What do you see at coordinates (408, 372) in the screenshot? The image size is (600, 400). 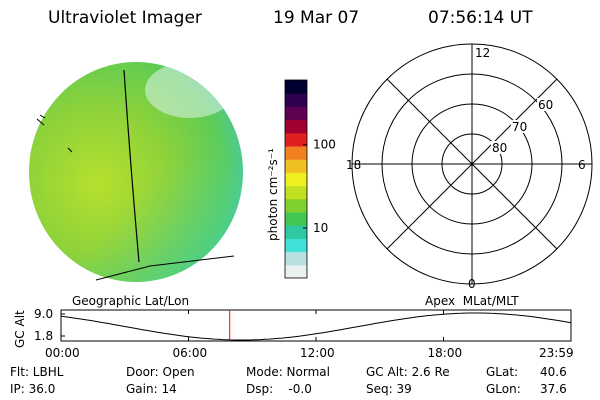 I see `info-gc-alt: GC Alt: 2.6 Re` at bounding box center [408, 372].